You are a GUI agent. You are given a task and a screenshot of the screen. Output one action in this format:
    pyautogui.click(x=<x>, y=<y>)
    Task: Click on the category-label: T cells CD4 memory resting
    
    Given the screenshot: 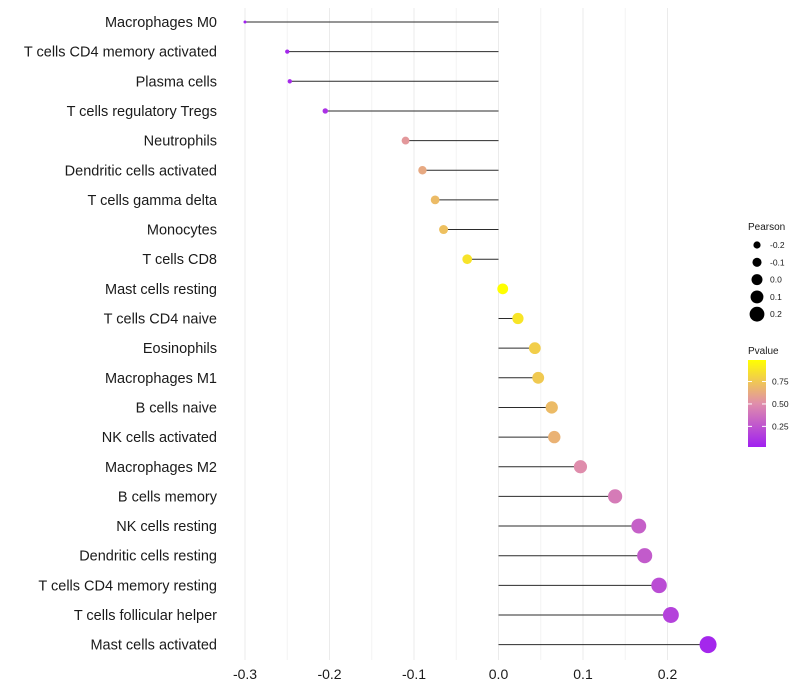 What is the action you would take?
    pyautogui.click(x=127, y=586)
    